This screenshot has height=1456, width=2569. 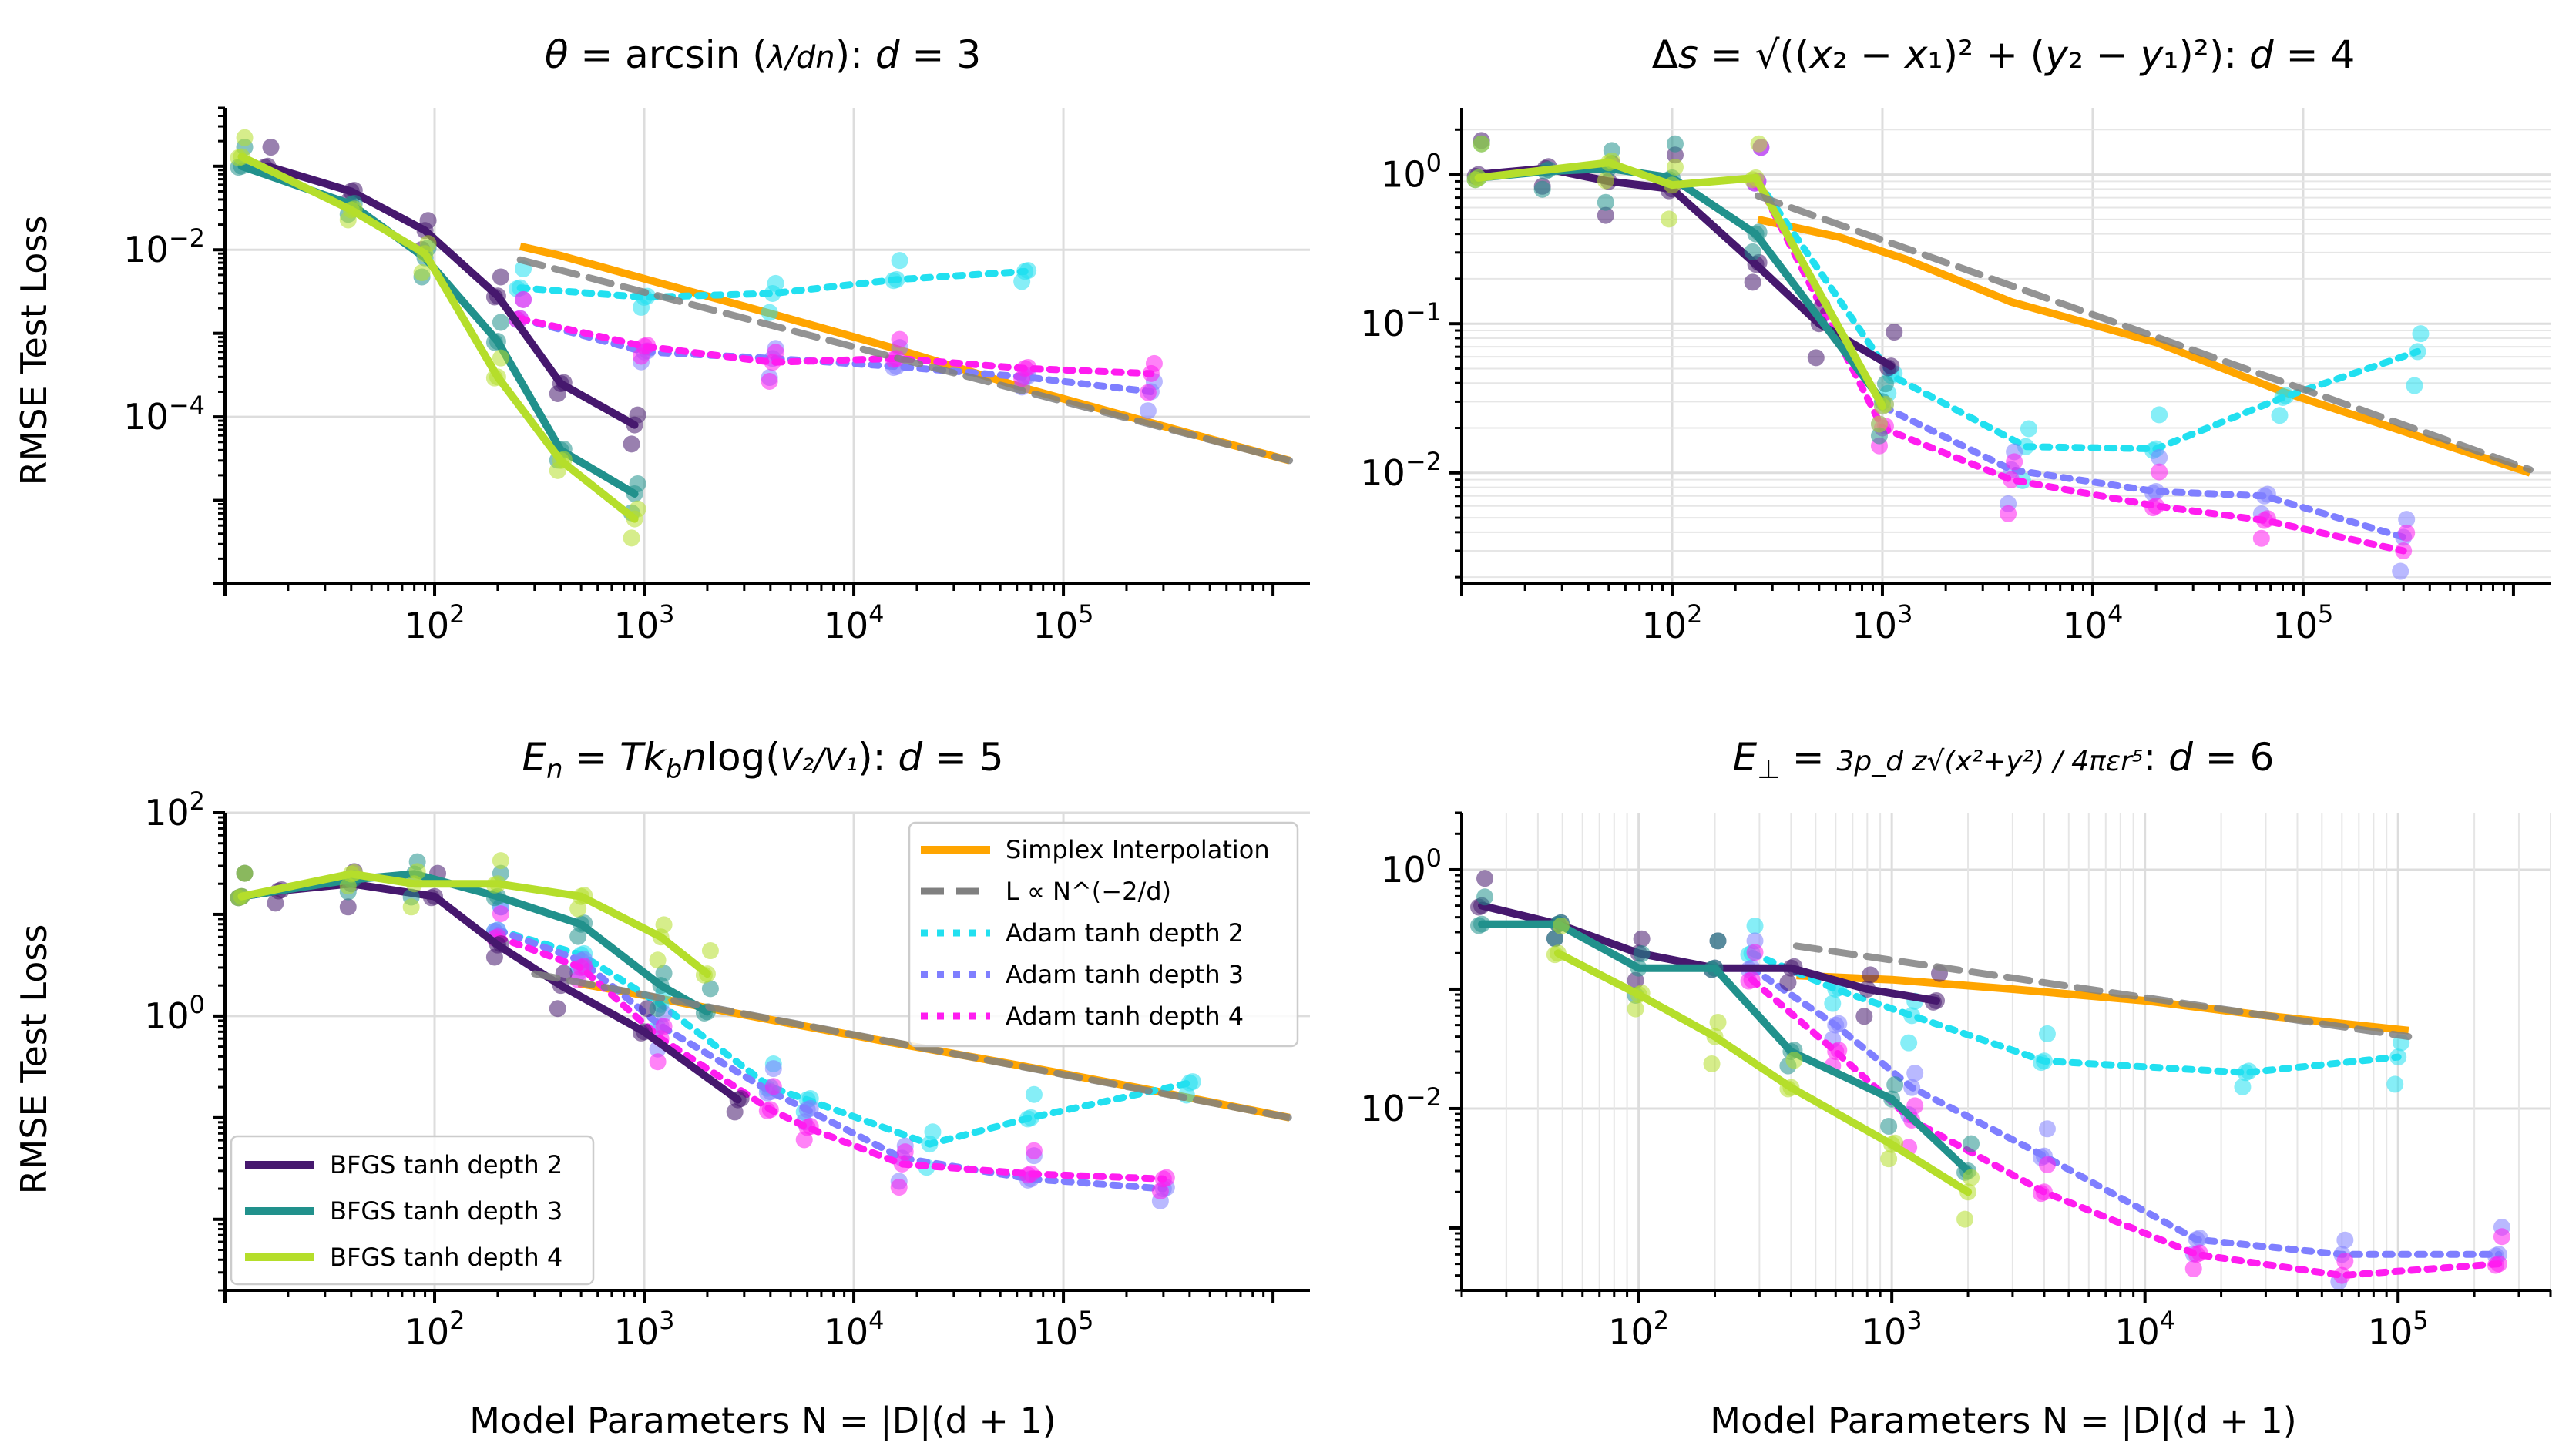 I want to click on legend-label-adam4: Adam tanh depth 4, so click(x=1125, y=1016).